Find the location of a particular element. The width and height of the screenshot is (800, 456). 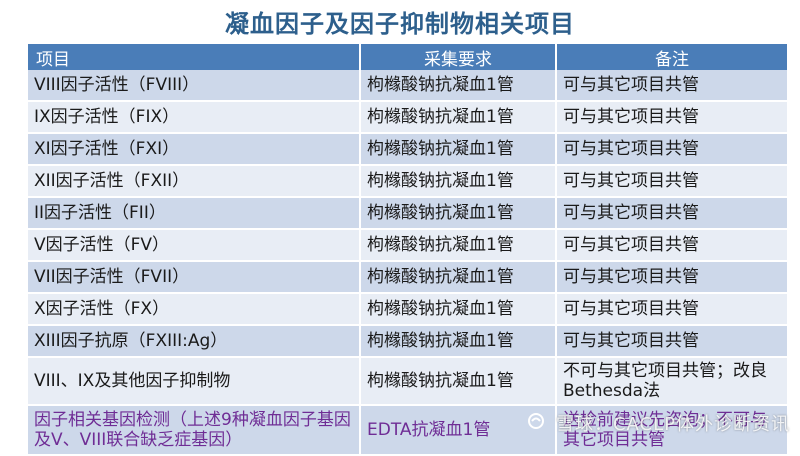

table-row: XII因子活性（FXII） 枸橼酸钠抗凝血1管 可与其它项目共管 is located at coordinates (408, 181).